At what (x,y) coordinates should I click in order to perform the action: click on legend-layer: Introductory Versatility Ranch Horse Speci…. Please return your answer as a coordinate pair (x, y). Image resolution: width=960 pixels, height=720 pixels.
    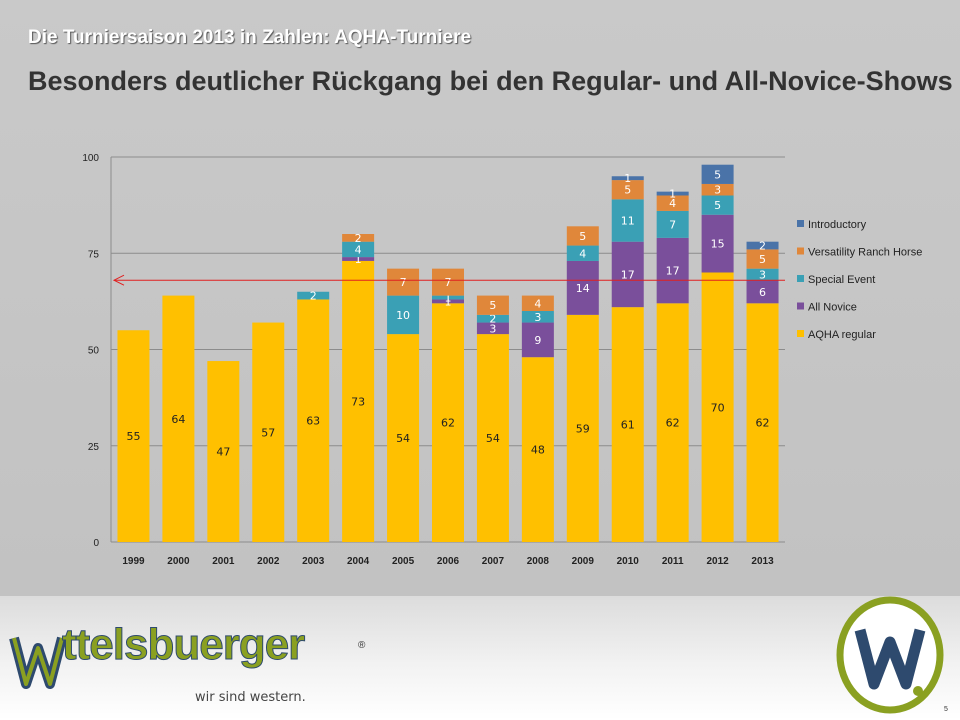
    Looking at the image, I should click on (859, 280).